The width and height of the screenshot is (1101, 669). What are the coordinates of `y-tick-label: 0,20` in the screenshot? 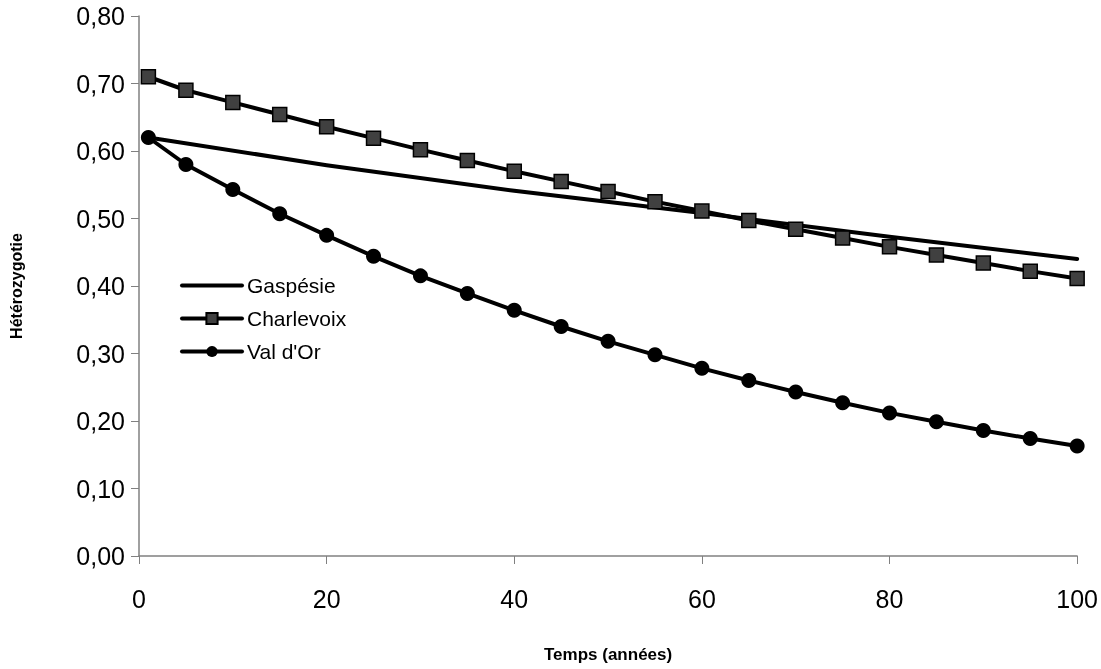 It's located at (100, 421).